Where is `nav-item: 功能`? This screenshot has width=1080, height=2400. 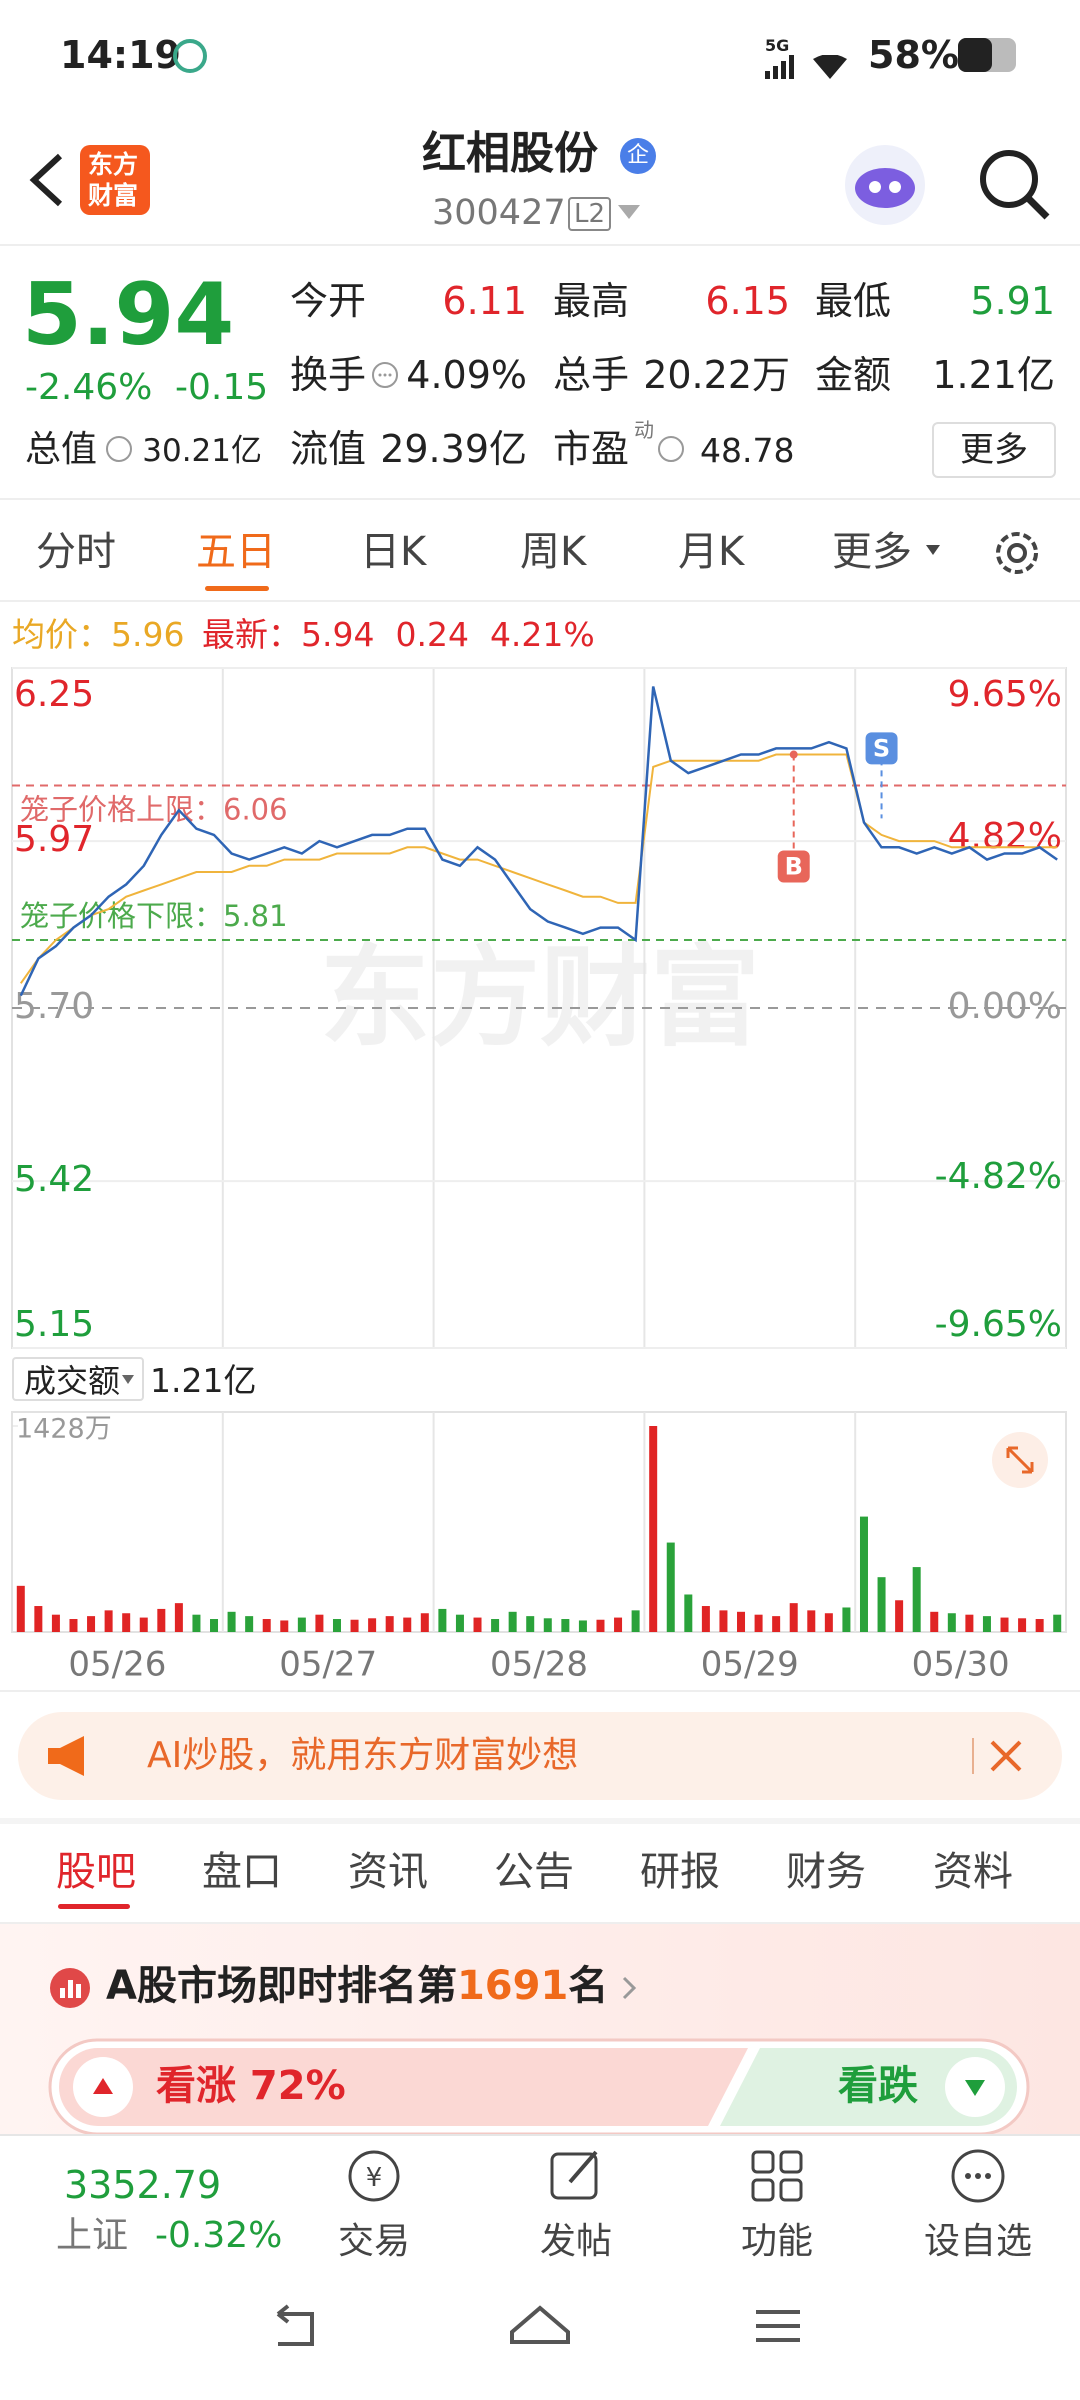
nav-item: 功能 is located at coordinates (777, 2241).